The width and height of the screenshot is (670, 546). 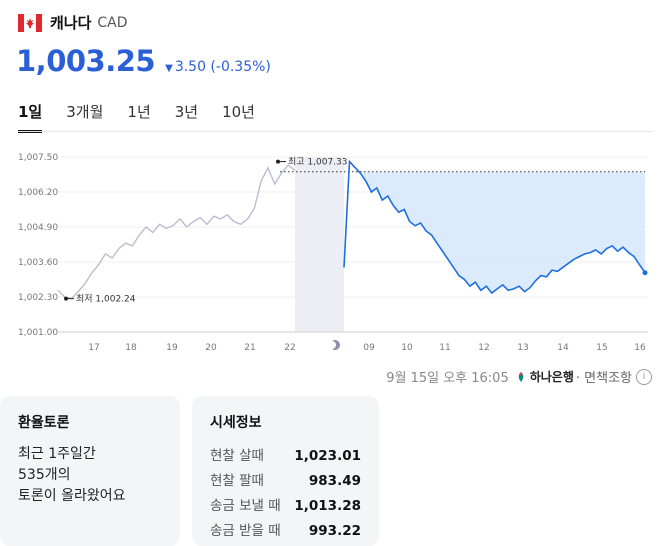 I want to click on quote-value: 983.49, so click(x=334, y=481).